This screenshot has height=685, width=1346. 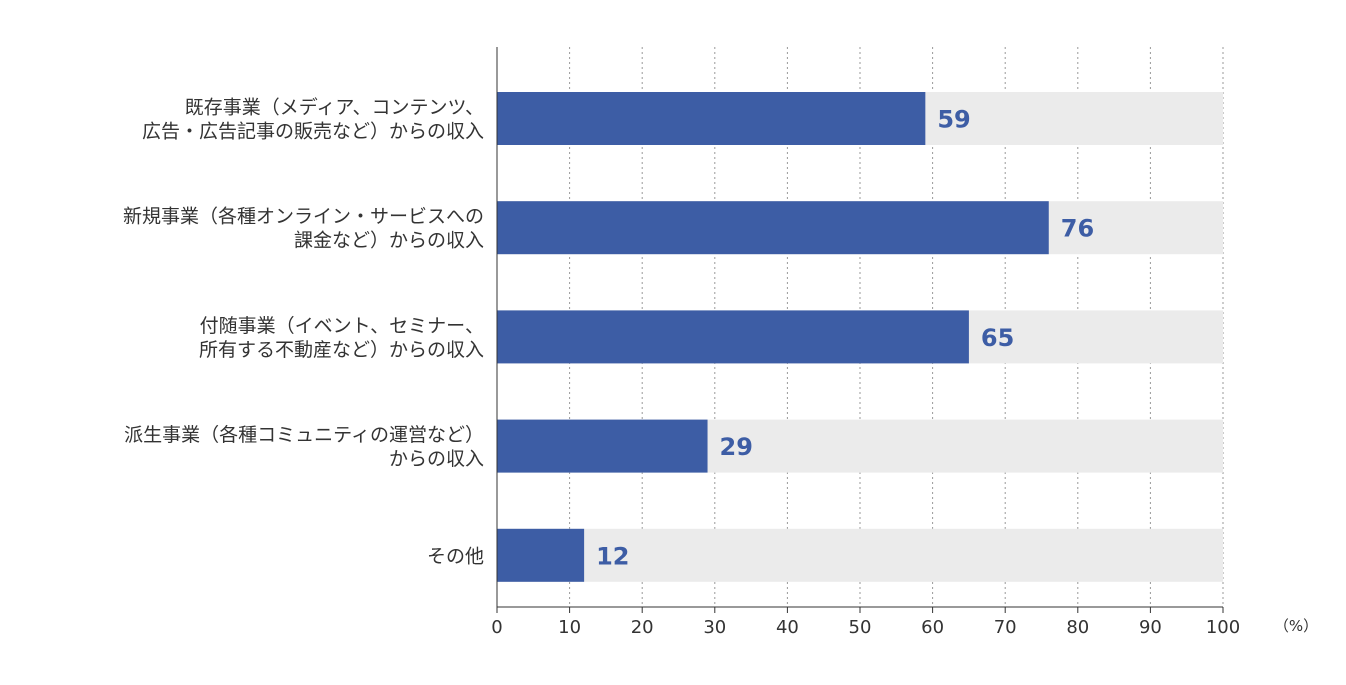 What do you see at coordinates (303, 229) in the screenshot?
I see `category-label: 新規事業（各種オンライン・サービスへの課金など）からの収入` at bounding box center [303, 229].